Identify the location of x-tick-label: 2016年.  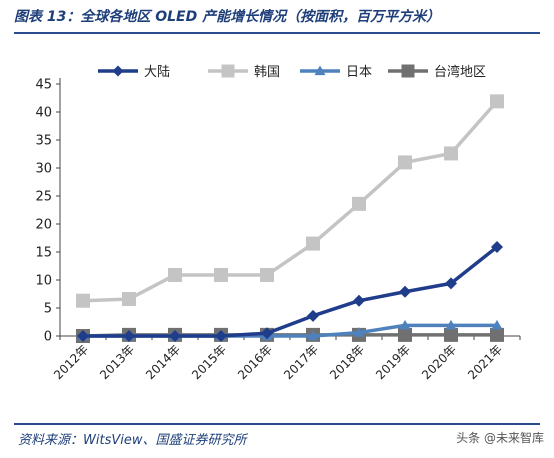
(255, 362).